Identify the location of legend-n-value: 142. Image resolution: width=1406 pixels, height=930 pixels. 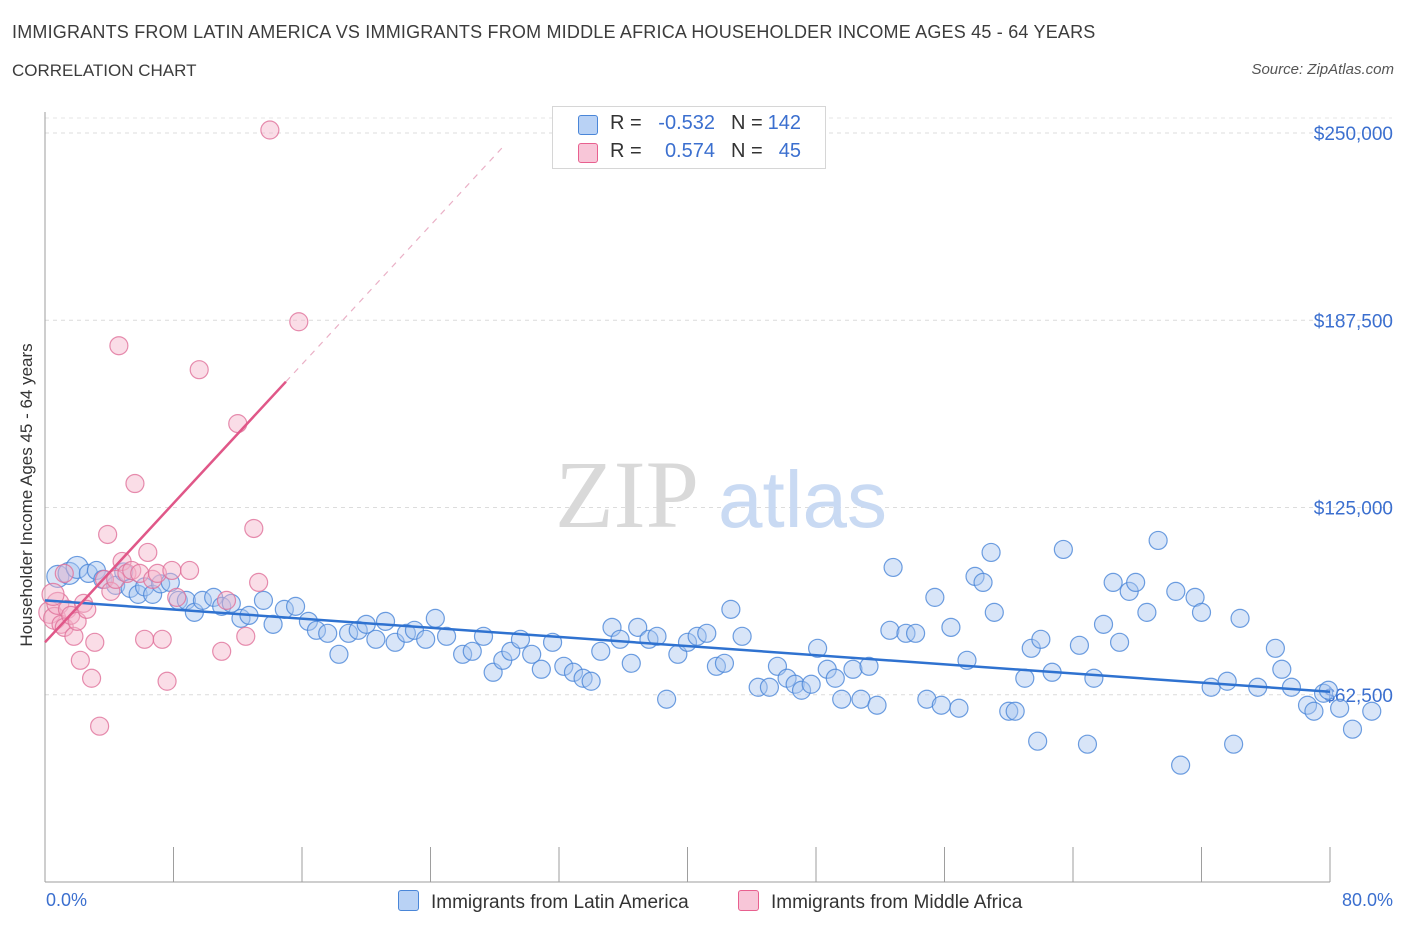
(784, 123).